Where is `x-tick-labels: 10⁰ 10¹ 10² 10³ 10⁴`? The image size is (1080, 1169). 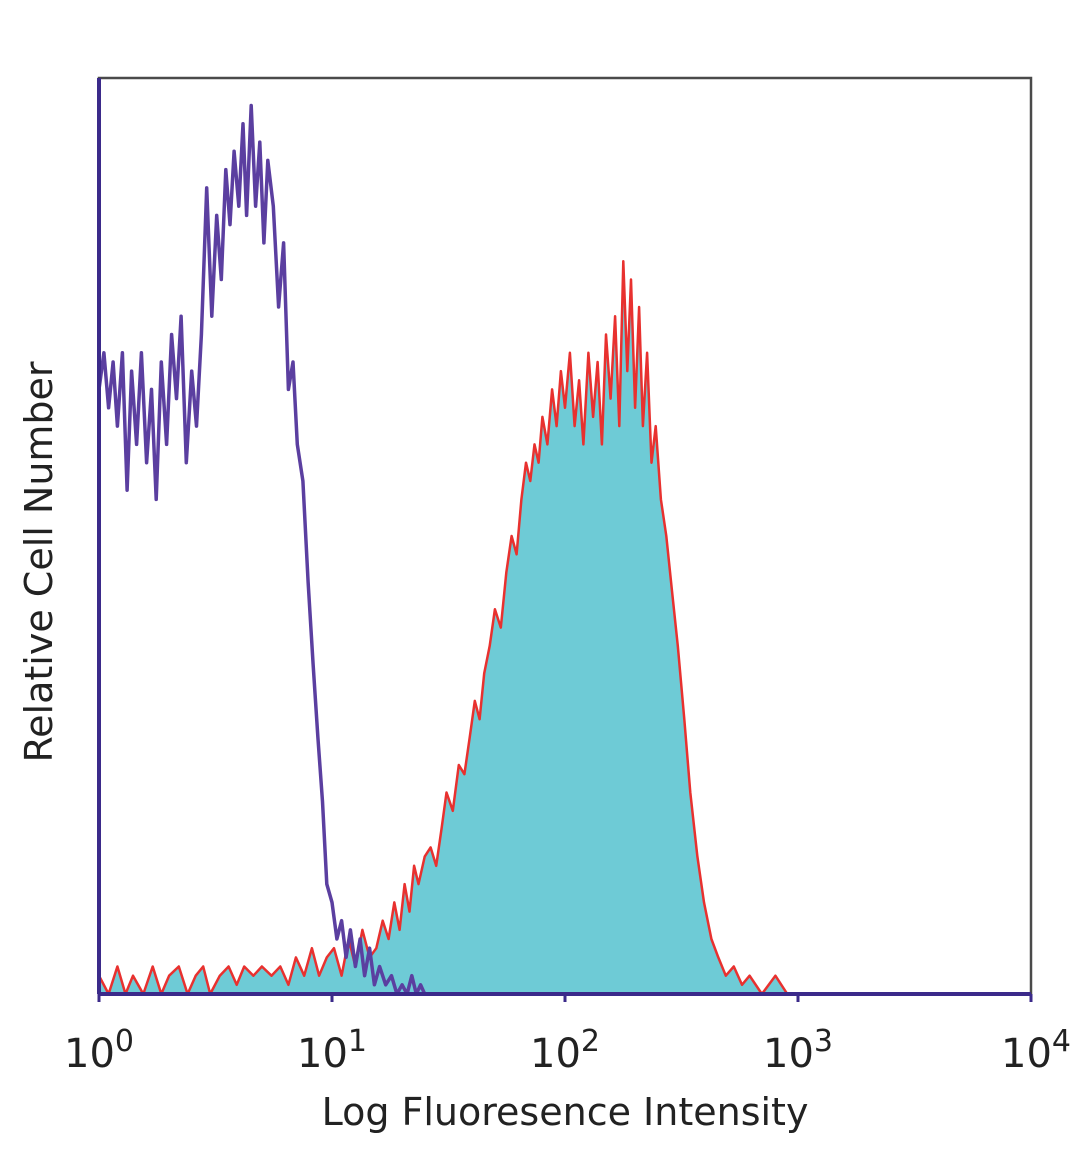
x-tick-labels: 10⁰ 10¹ 10² 10³ 10⁴ is located at coordinates (567, 1035).